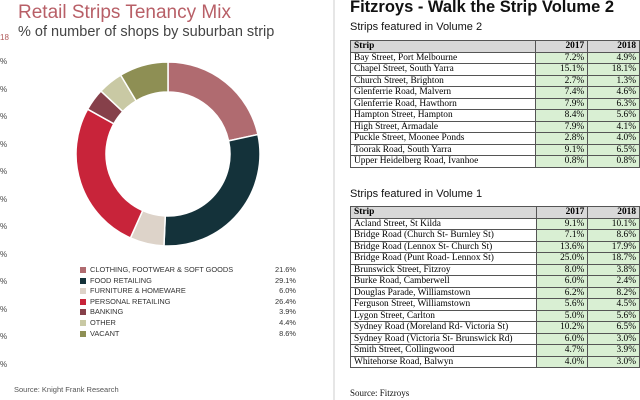  Describe the element at coordinates (162, 269) in the screenshot. I see `legend-label: CLOTHING, FOOTWEAR & SOFT GOODS` at that location.